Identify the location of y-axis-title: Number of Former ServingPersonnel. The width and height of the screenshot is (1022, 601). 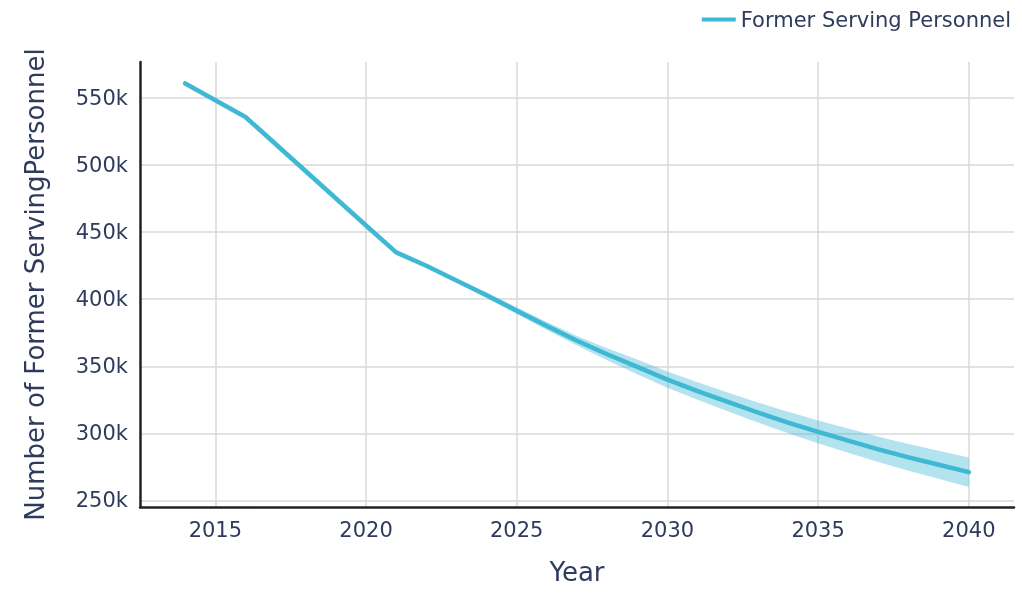
(35, 284).